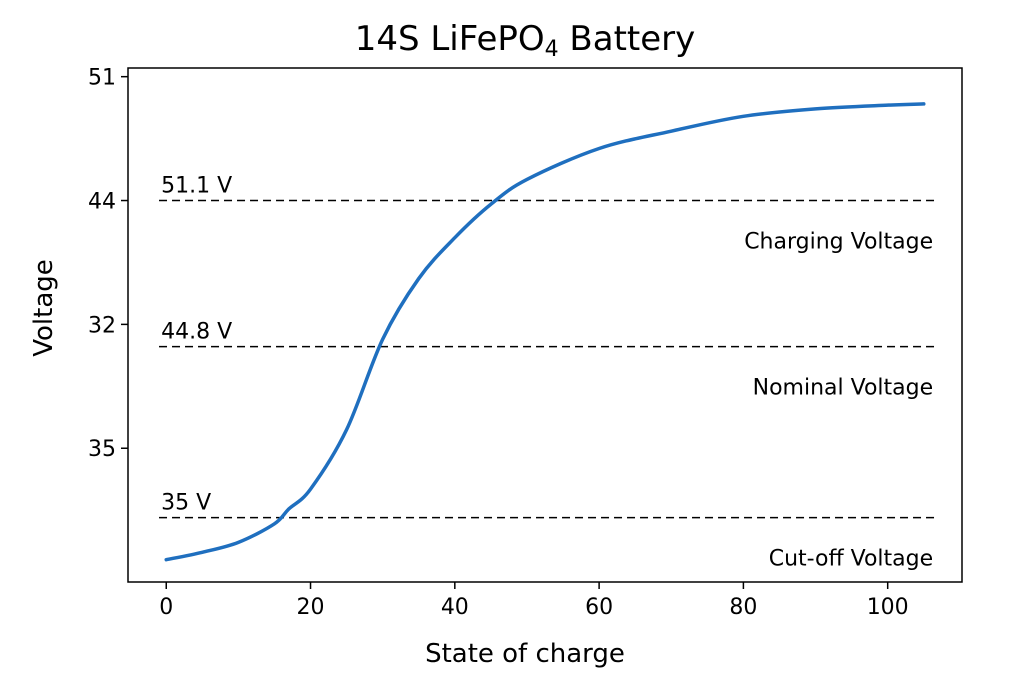 Image resolution: width=1024 pixels, height=687 pixels. I want to click on chart-title: 14S LiFePO4 Battery, so click(525, 40).